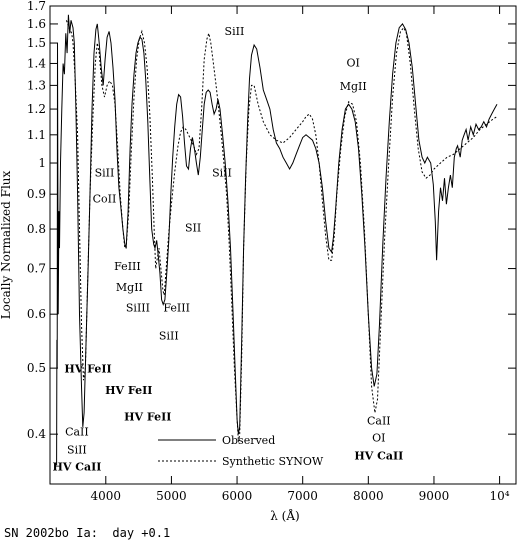  Describe the element at coordinates (36, 269) in the screenshot. I see `y-tick-label: 0.7` at that location.